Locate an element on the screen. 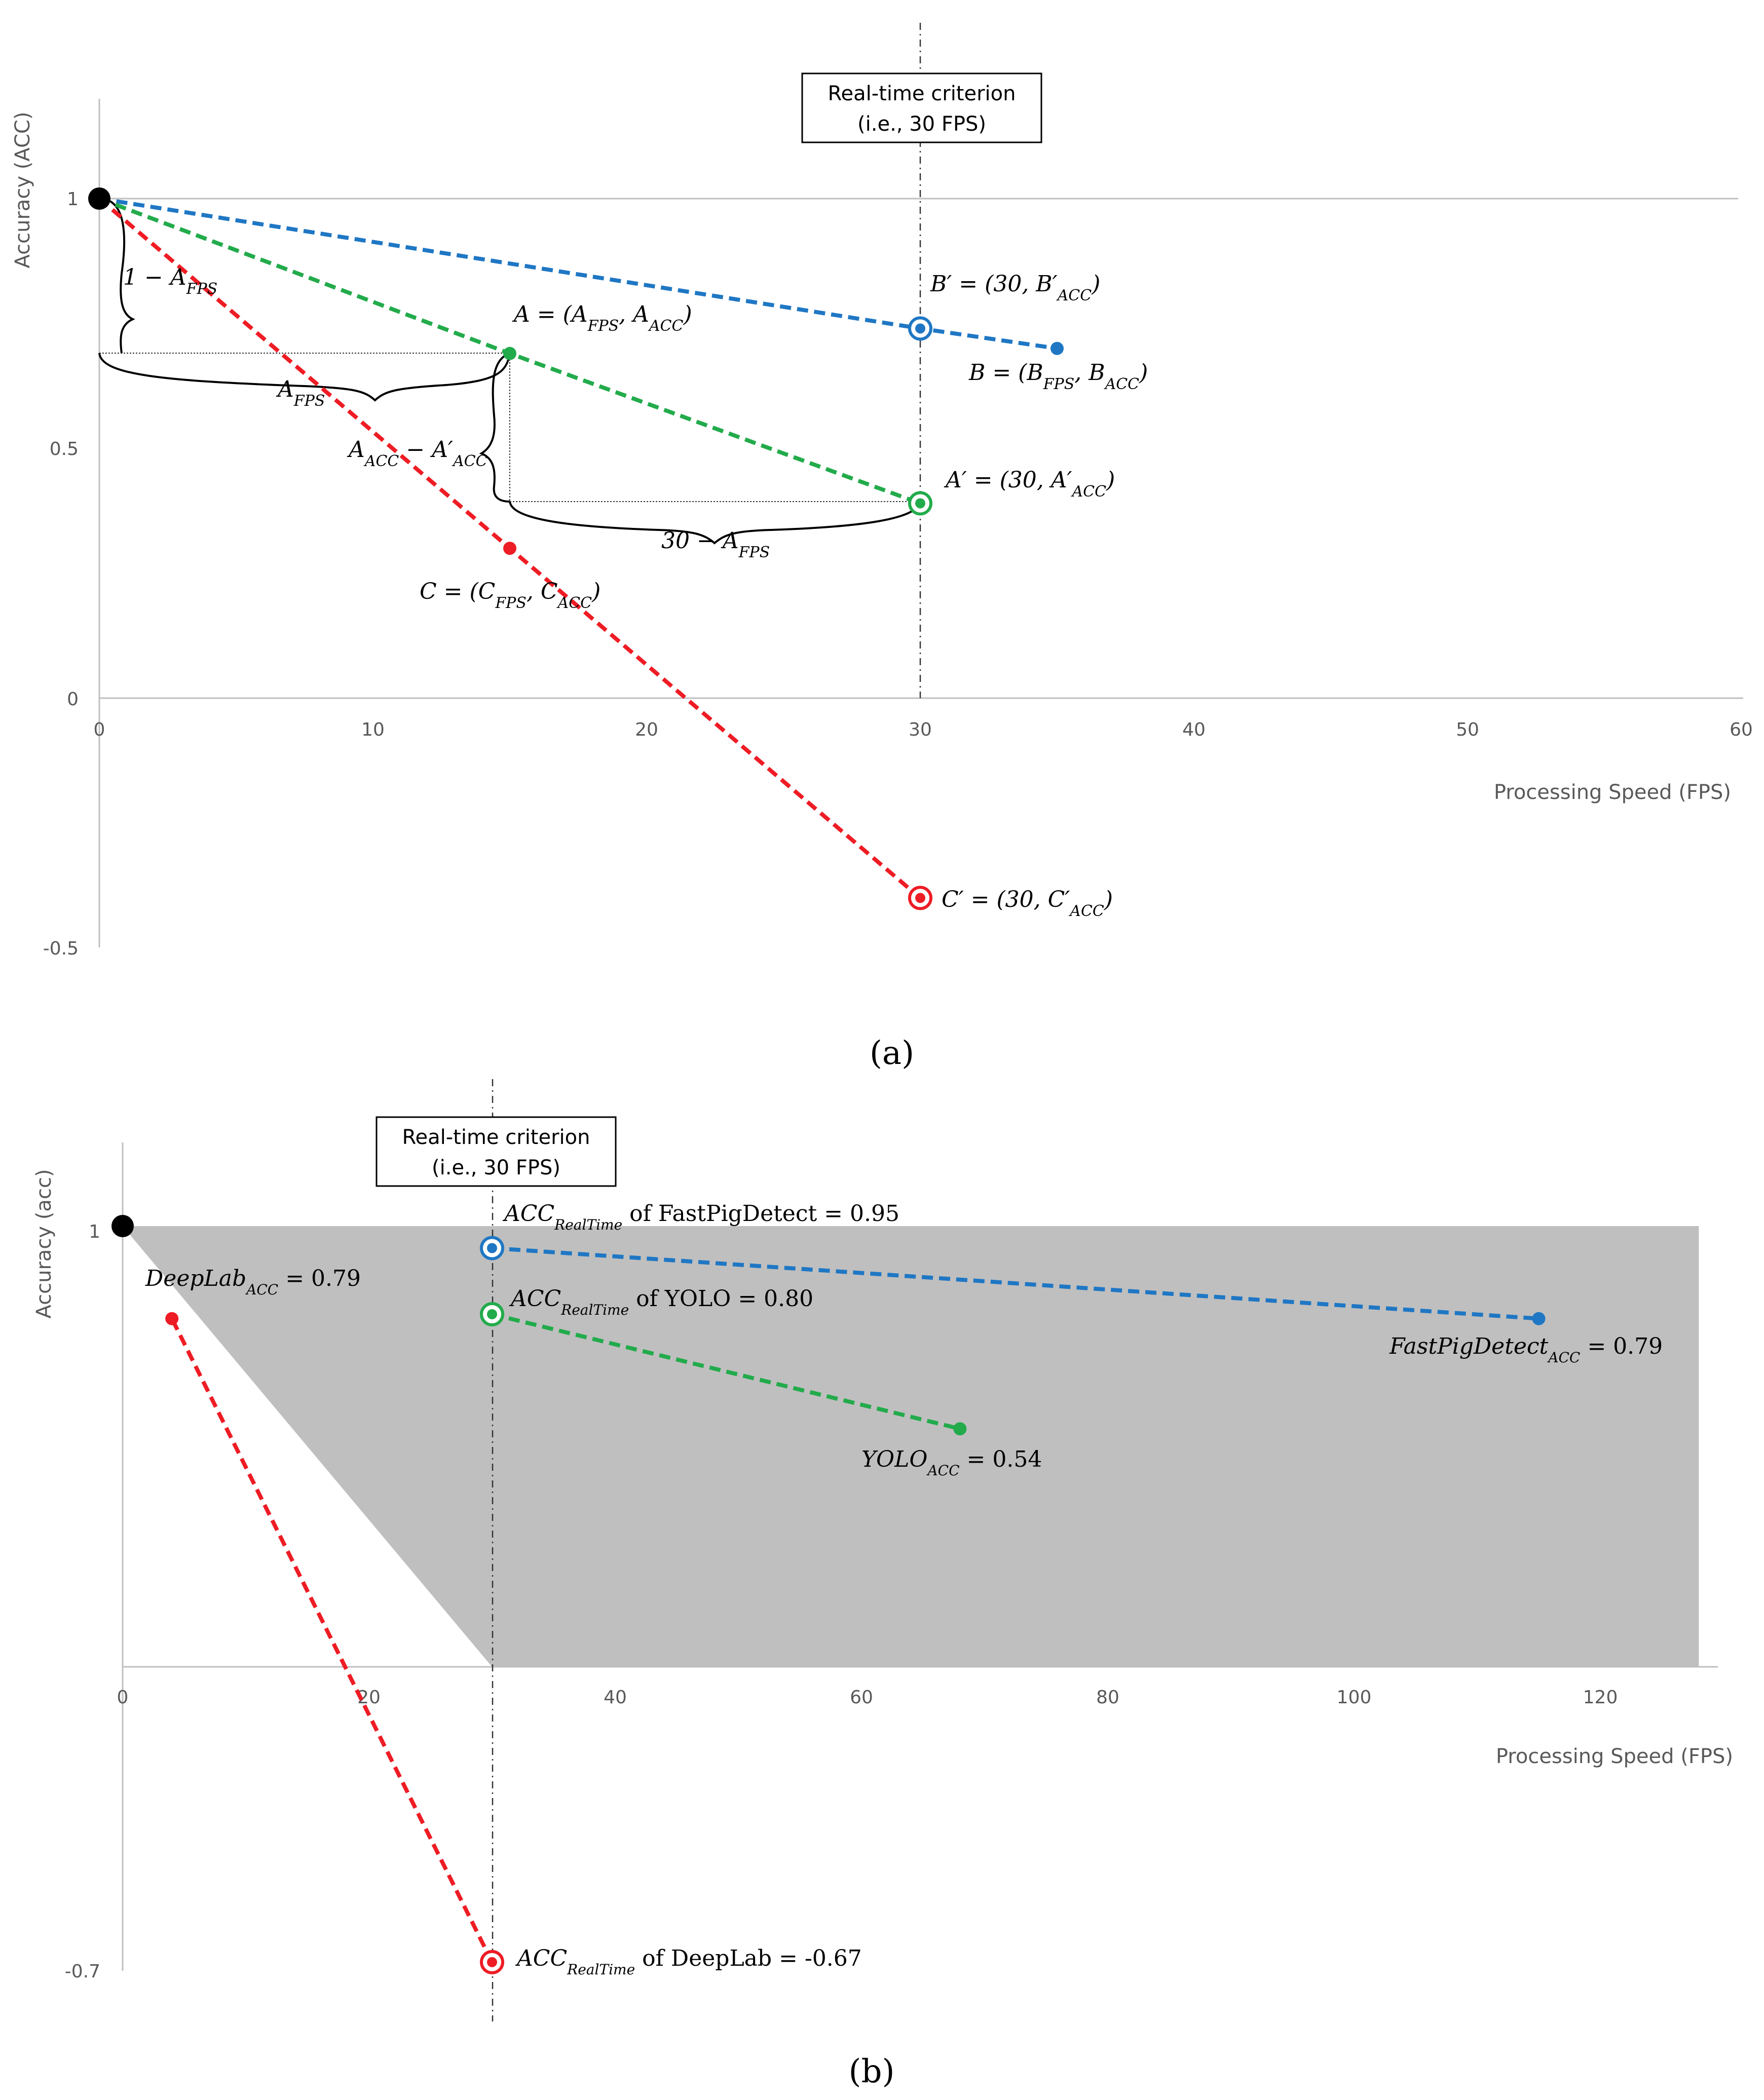 The image size is (1764, 2100). panel-b-criterion-box: Real-time criterion (i.e., 30 FPS) is located at coordinates (496, 1151).